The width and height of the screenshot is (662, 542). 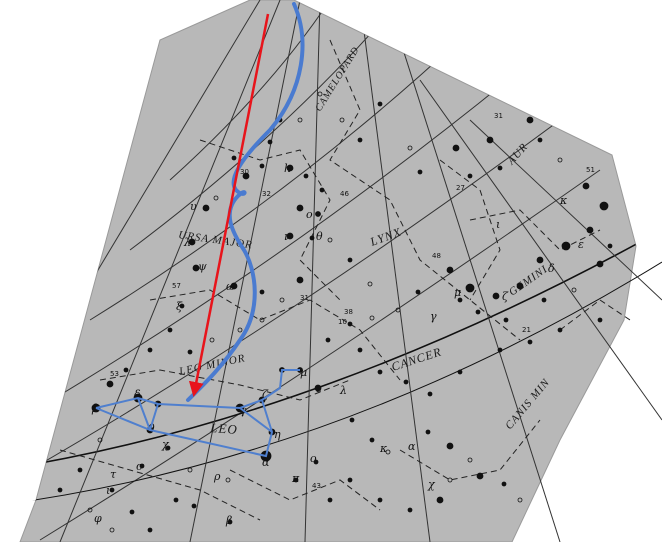 I want to click on star-label-upsilon: υ, so click(x=193, y=206).